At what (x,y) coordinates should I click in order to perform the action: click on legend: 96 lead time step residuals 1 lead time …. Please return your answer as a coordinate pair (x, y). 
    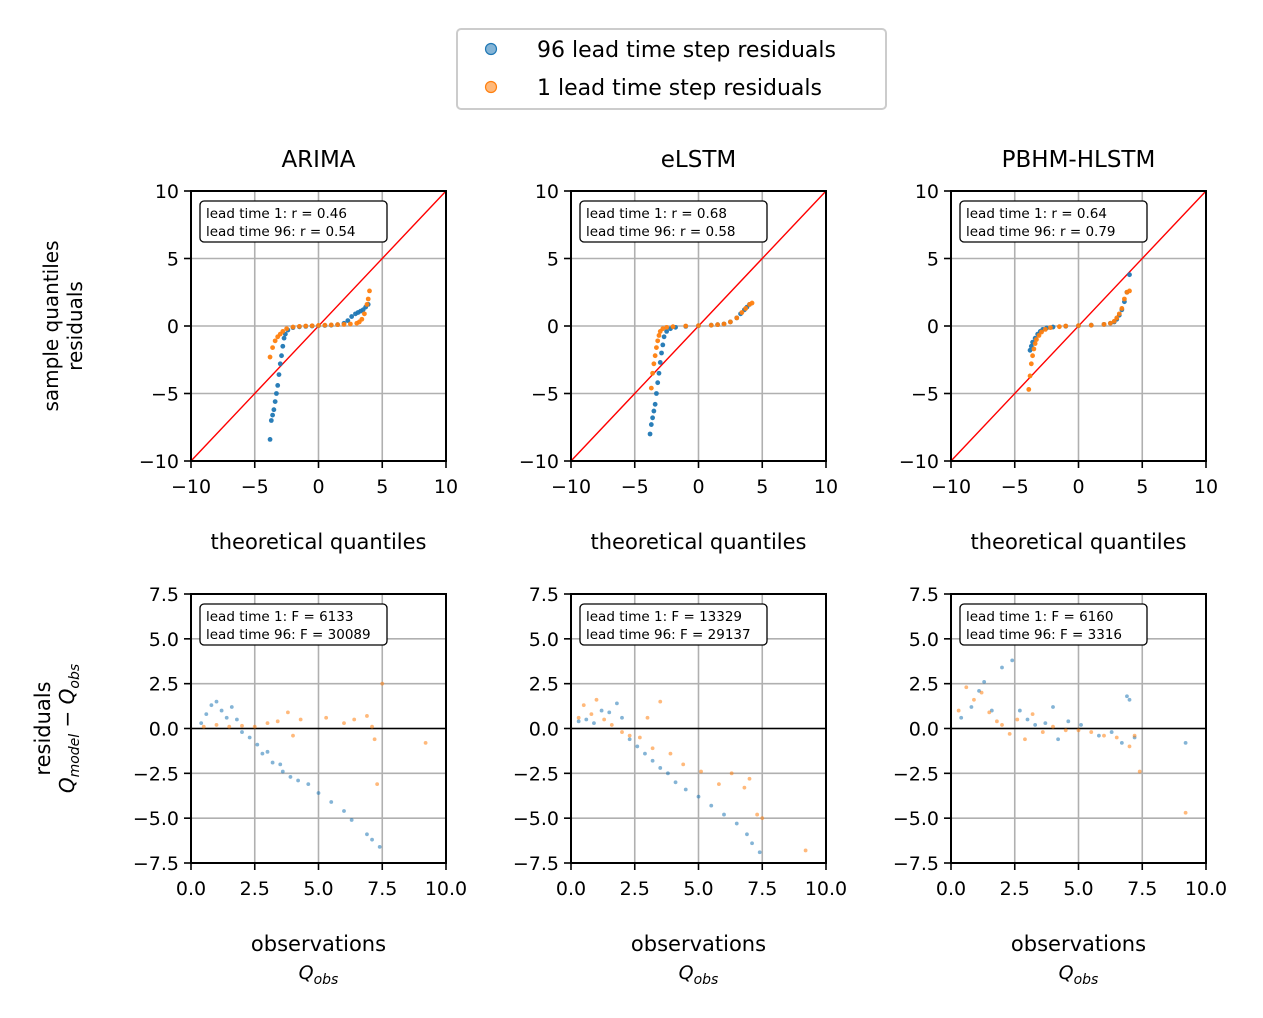
    Looking at the image, I should click on (671, 69).